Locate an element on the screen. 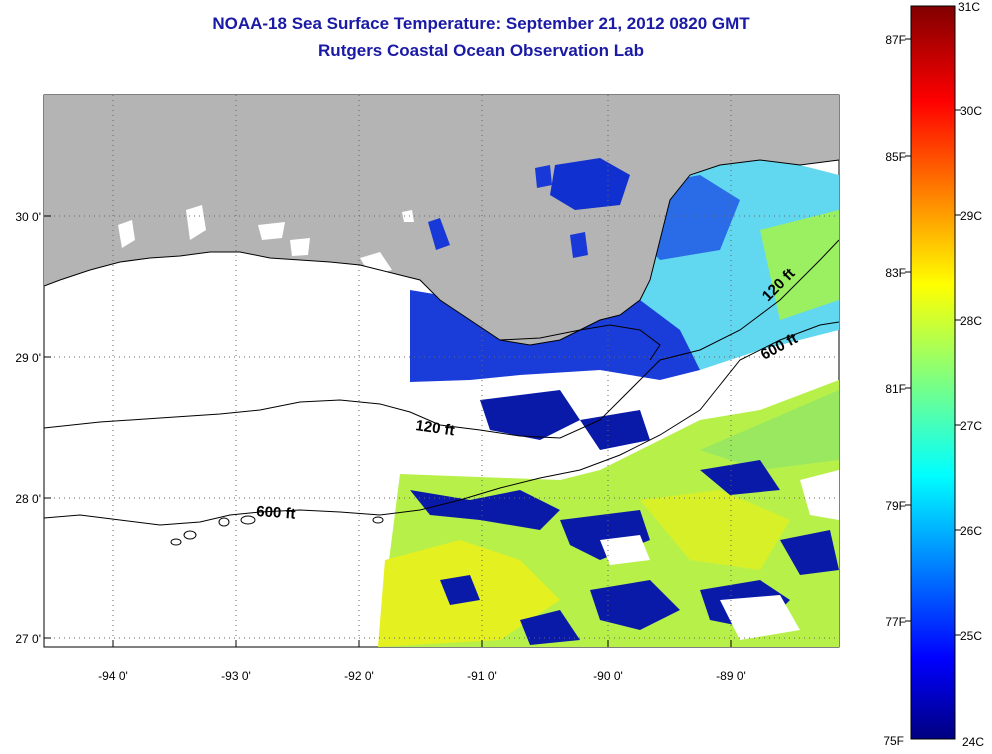 The width and height of the screenshot is (992, 754). lake-pontchartrain-sst is located at coordinates (590, 184).